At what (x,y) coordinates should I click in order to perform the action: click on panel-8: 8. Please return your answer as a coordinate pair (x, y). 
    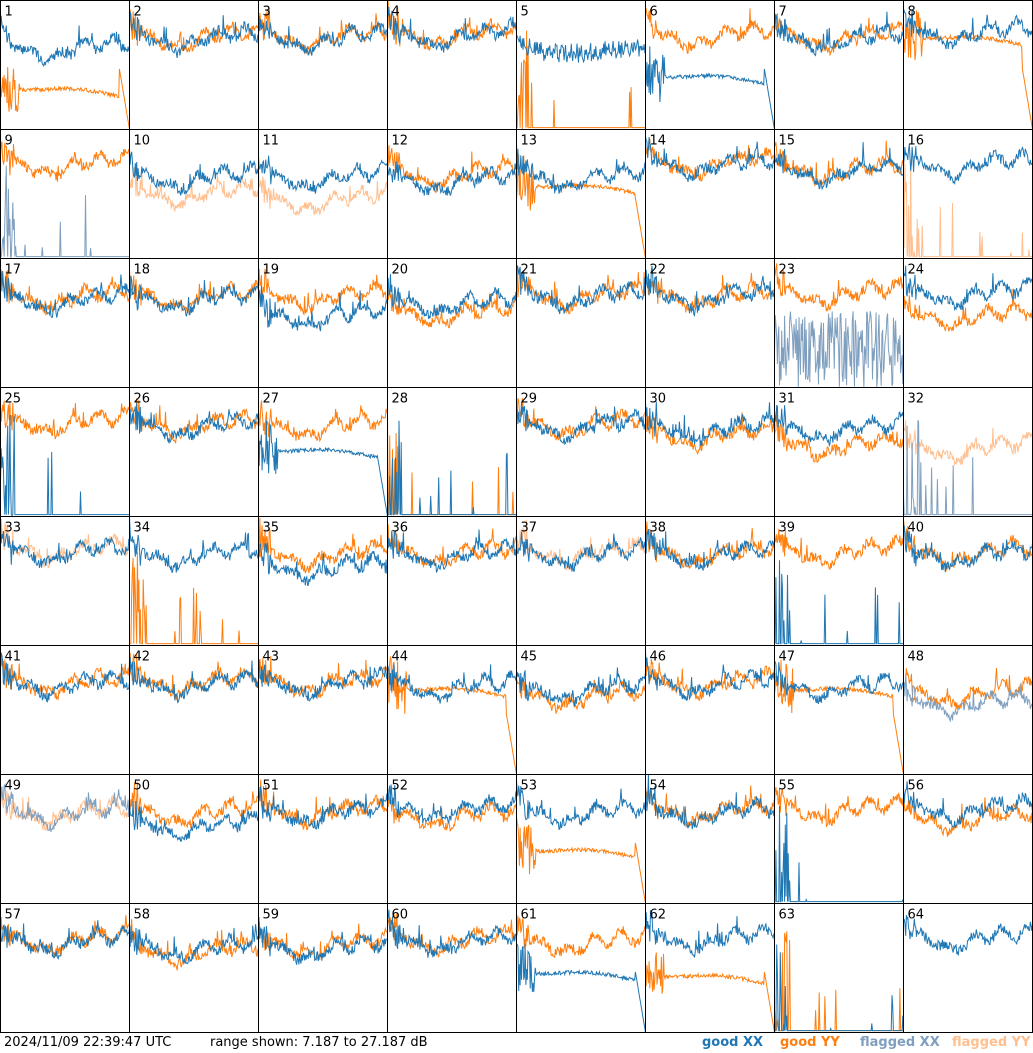
    Looking at the image, I should click on (968, 65).